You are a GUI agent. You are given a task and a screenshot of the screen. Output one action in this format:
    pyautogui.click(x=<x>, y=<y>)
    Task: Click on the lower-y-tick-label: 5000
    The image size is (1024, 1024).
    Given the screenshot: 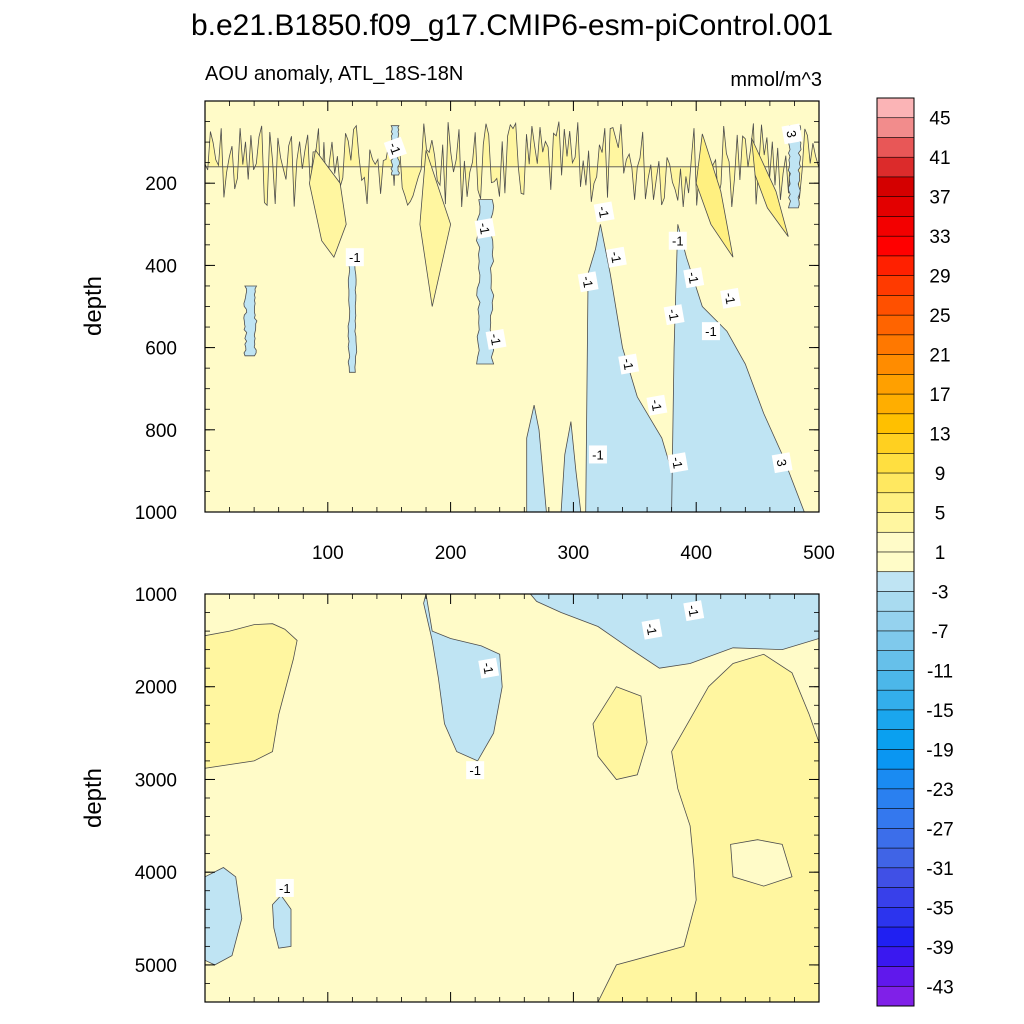 What is the action you would take?
    pyautogui.click(x=156, y=966)
    